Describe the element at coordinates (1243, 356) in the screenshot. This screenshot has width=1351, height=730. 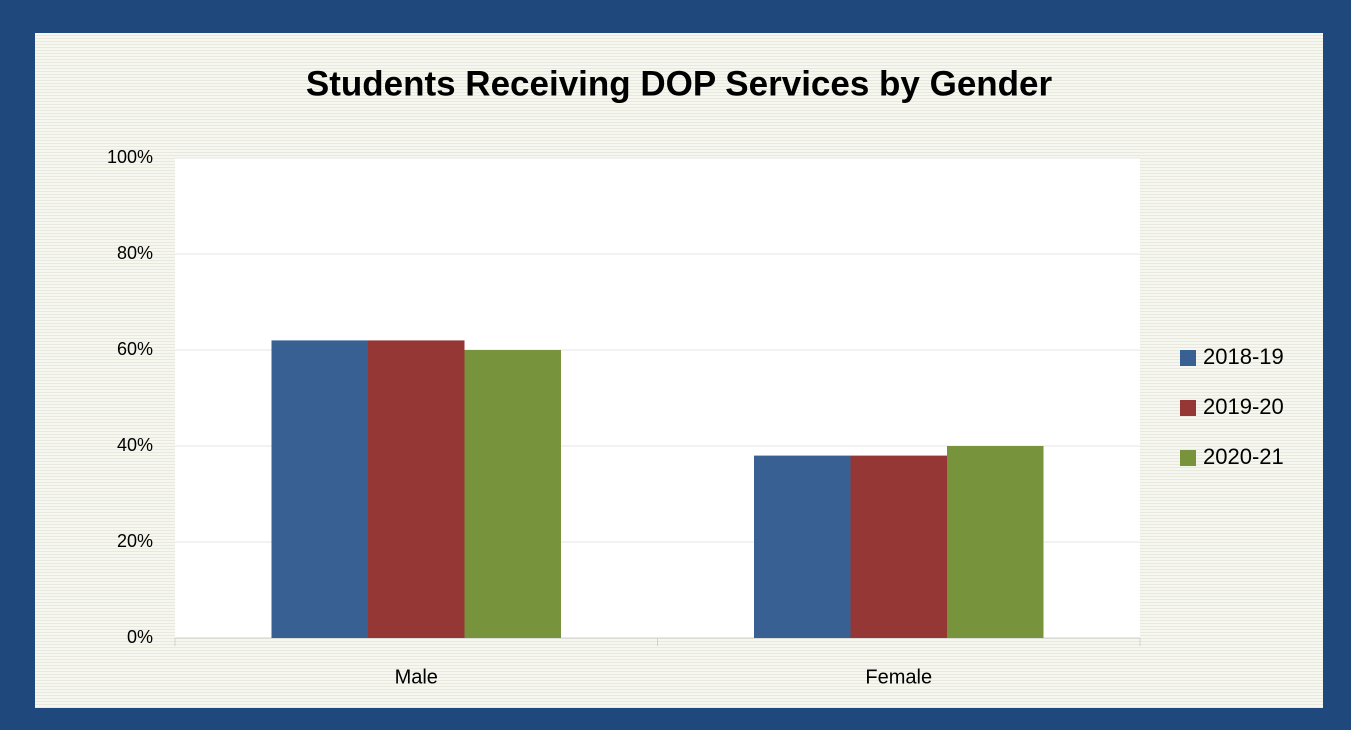
I see `legend-label: 2018-19` at that location.